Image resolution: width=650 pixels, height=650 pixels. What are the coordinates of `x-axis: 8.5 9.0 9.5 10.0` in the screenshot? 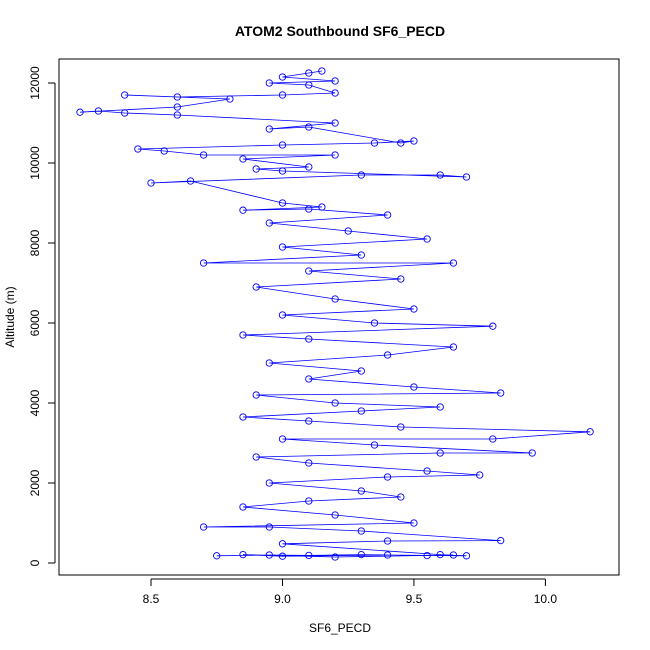 It's located at (350, 592).